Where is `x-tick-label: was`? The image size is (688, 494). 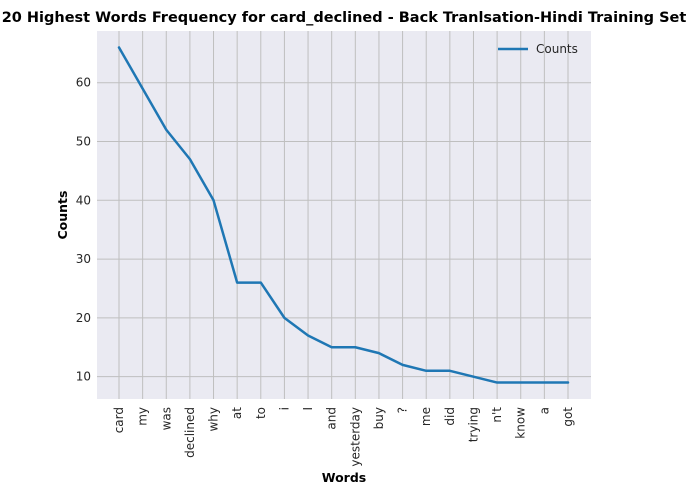
x-tick-label: was is located at coordinates (166, 418).